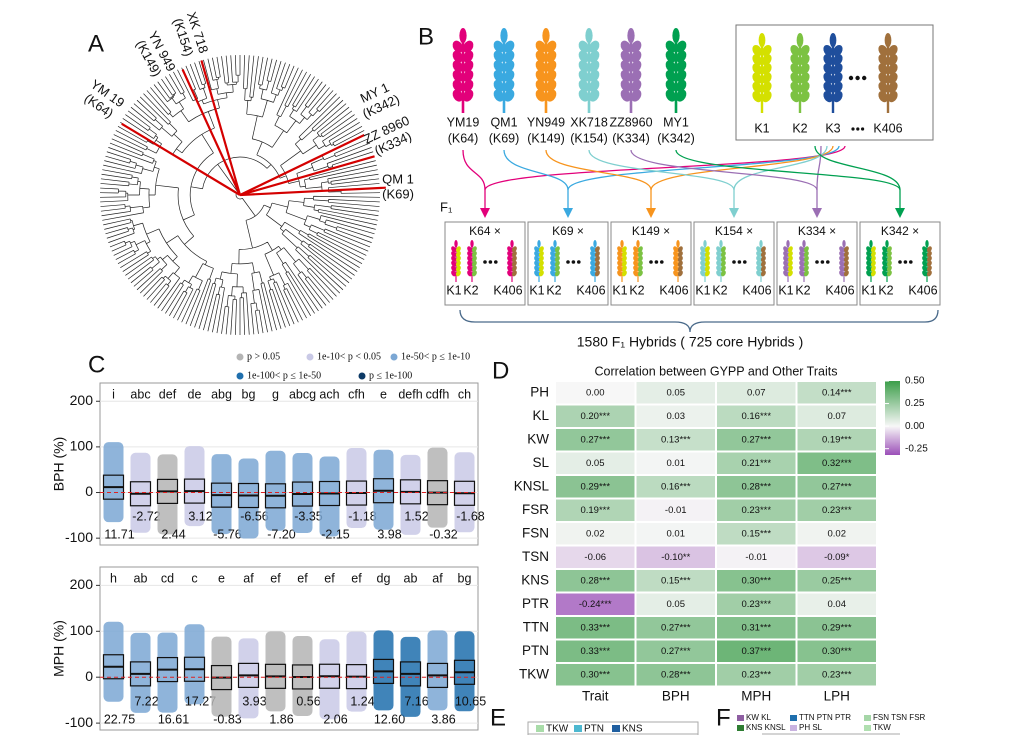 This screenshot has height=735, width=1025. I want to click on value-label: -0.83, so click(227, 719).